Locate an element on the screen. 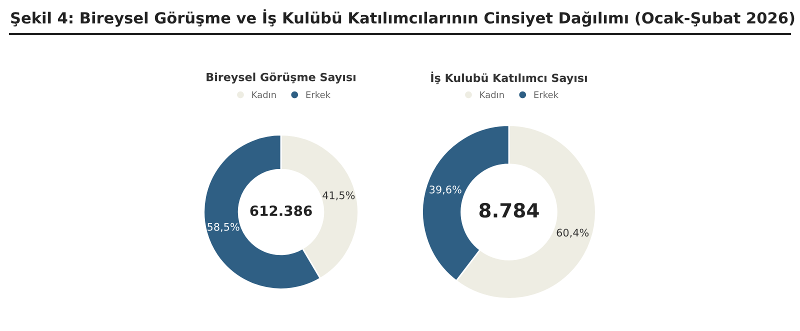 This screenshot has width=800, height=331. text: 8.784 is located at coordinates (509, 210).